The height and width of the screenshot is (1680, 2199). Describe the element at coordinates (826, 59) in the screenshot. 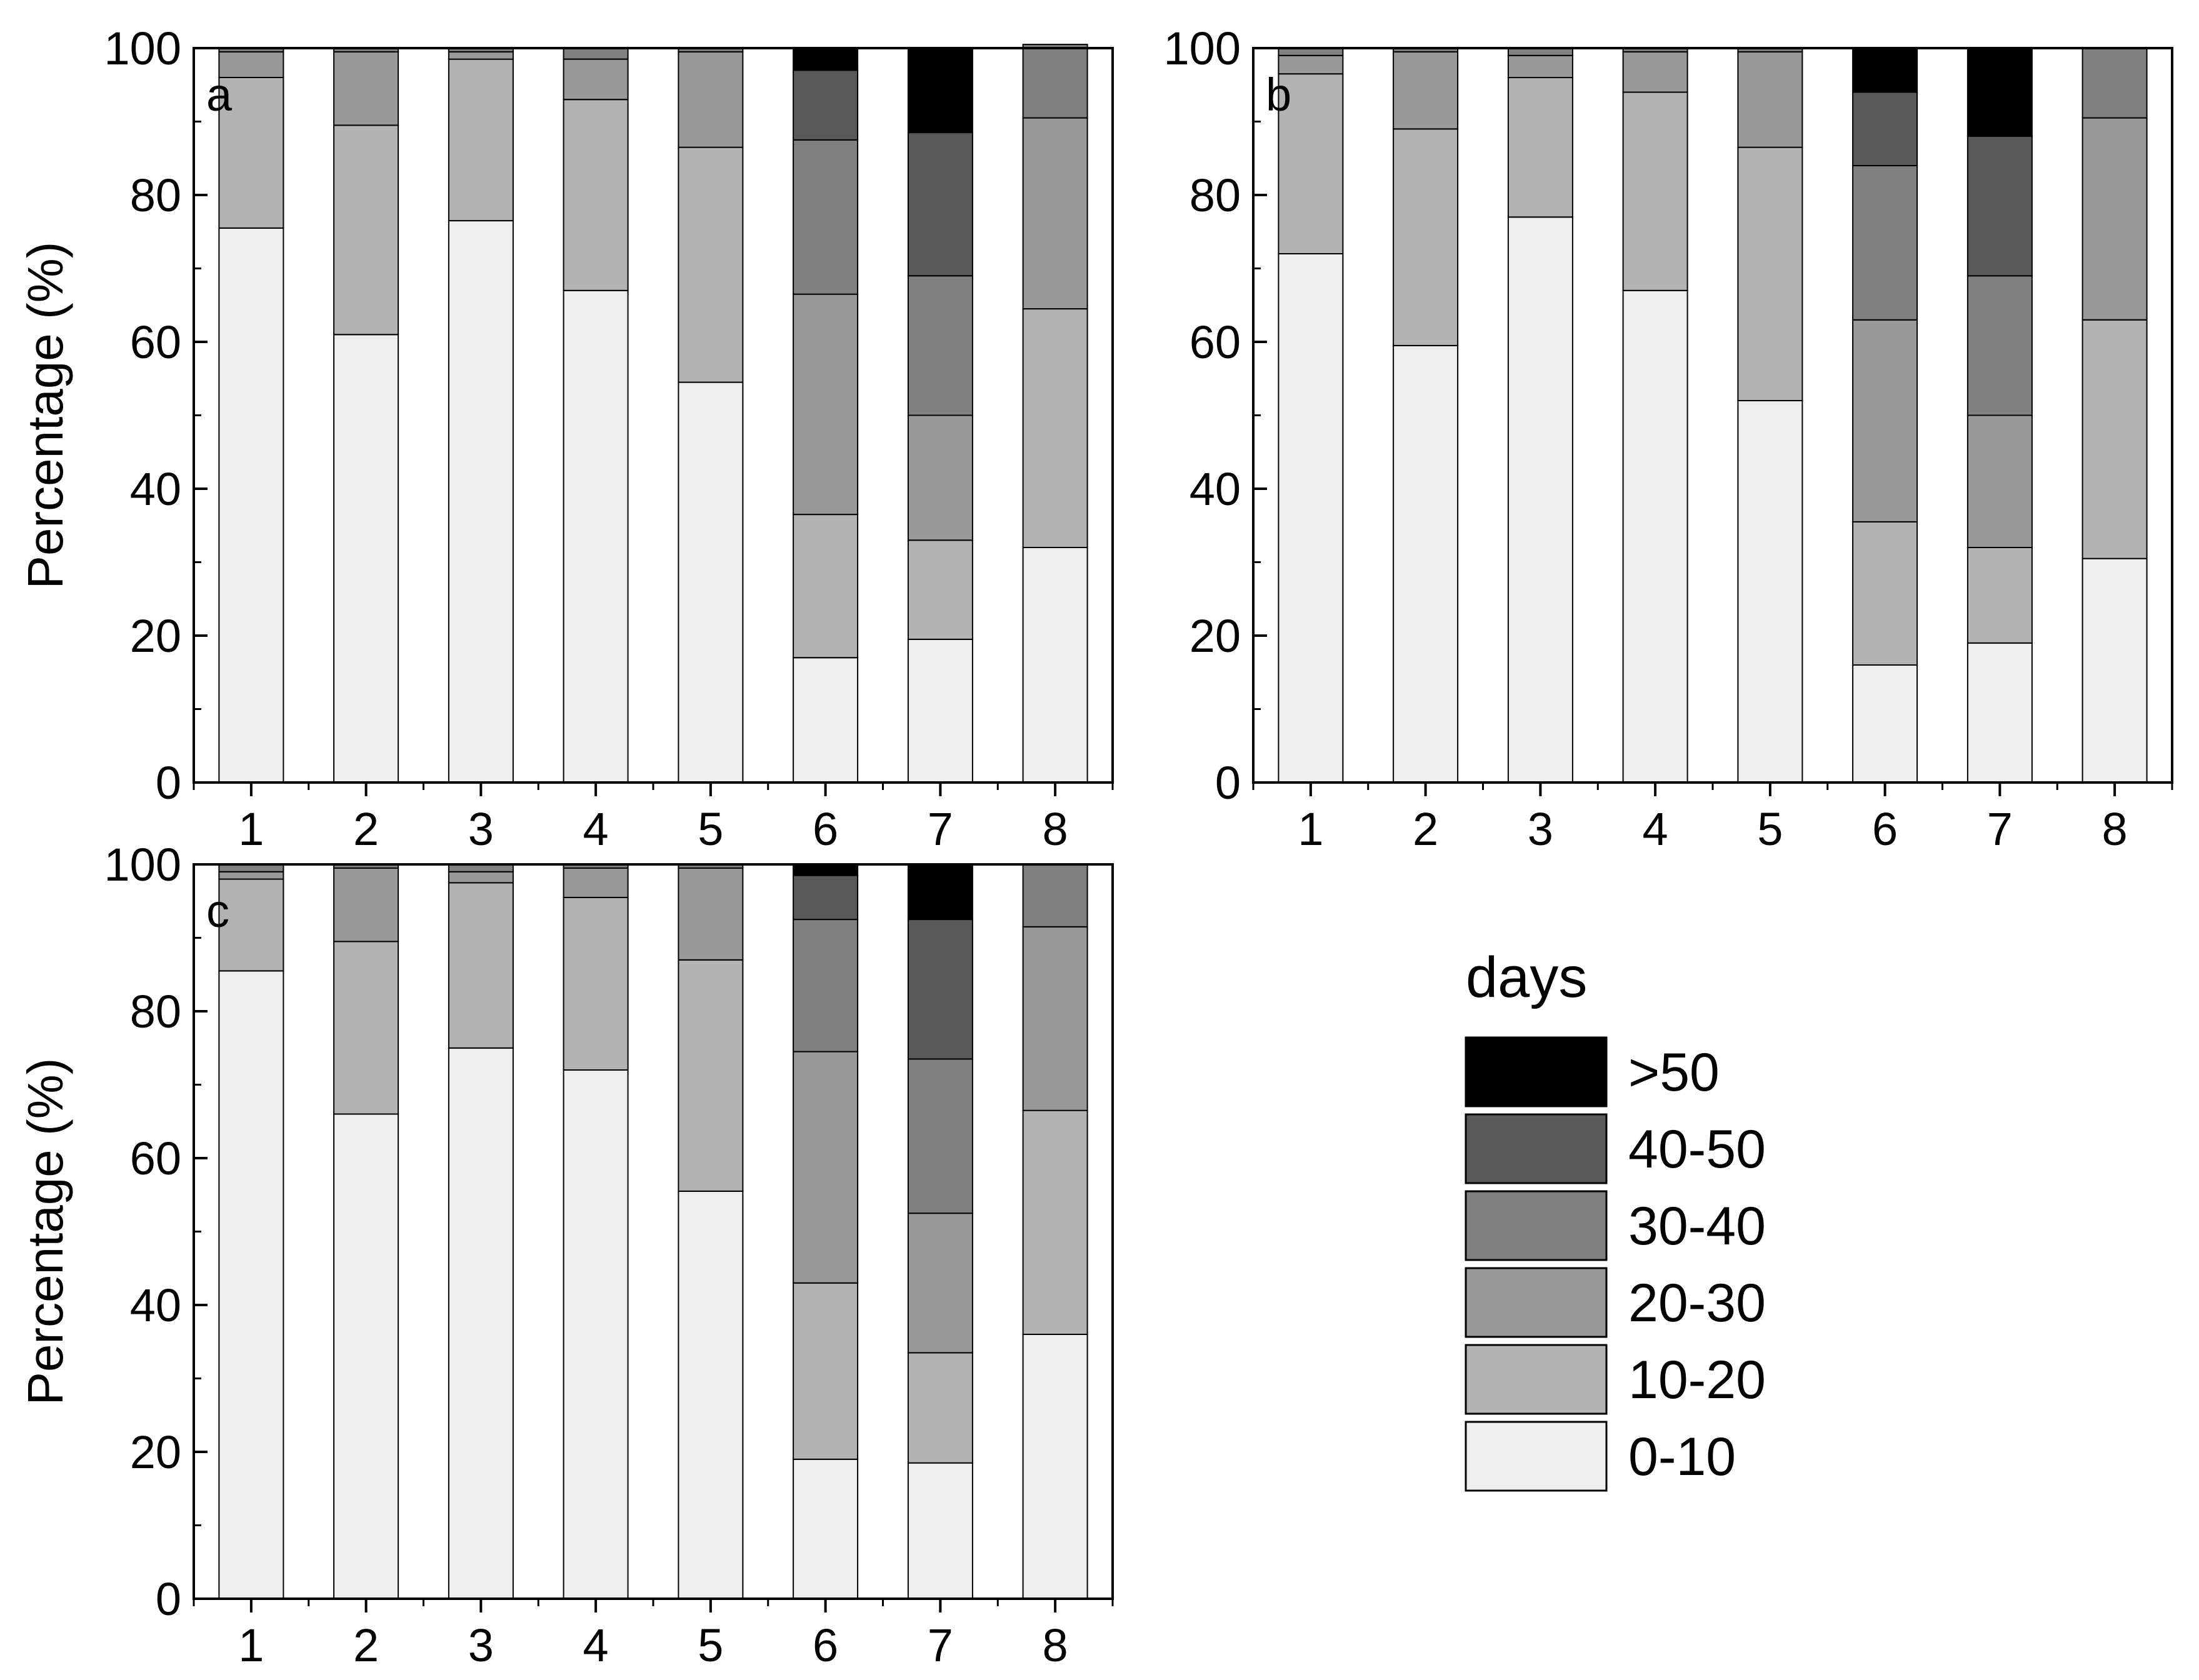

I see `bar-segment-a-6->50` at that location.